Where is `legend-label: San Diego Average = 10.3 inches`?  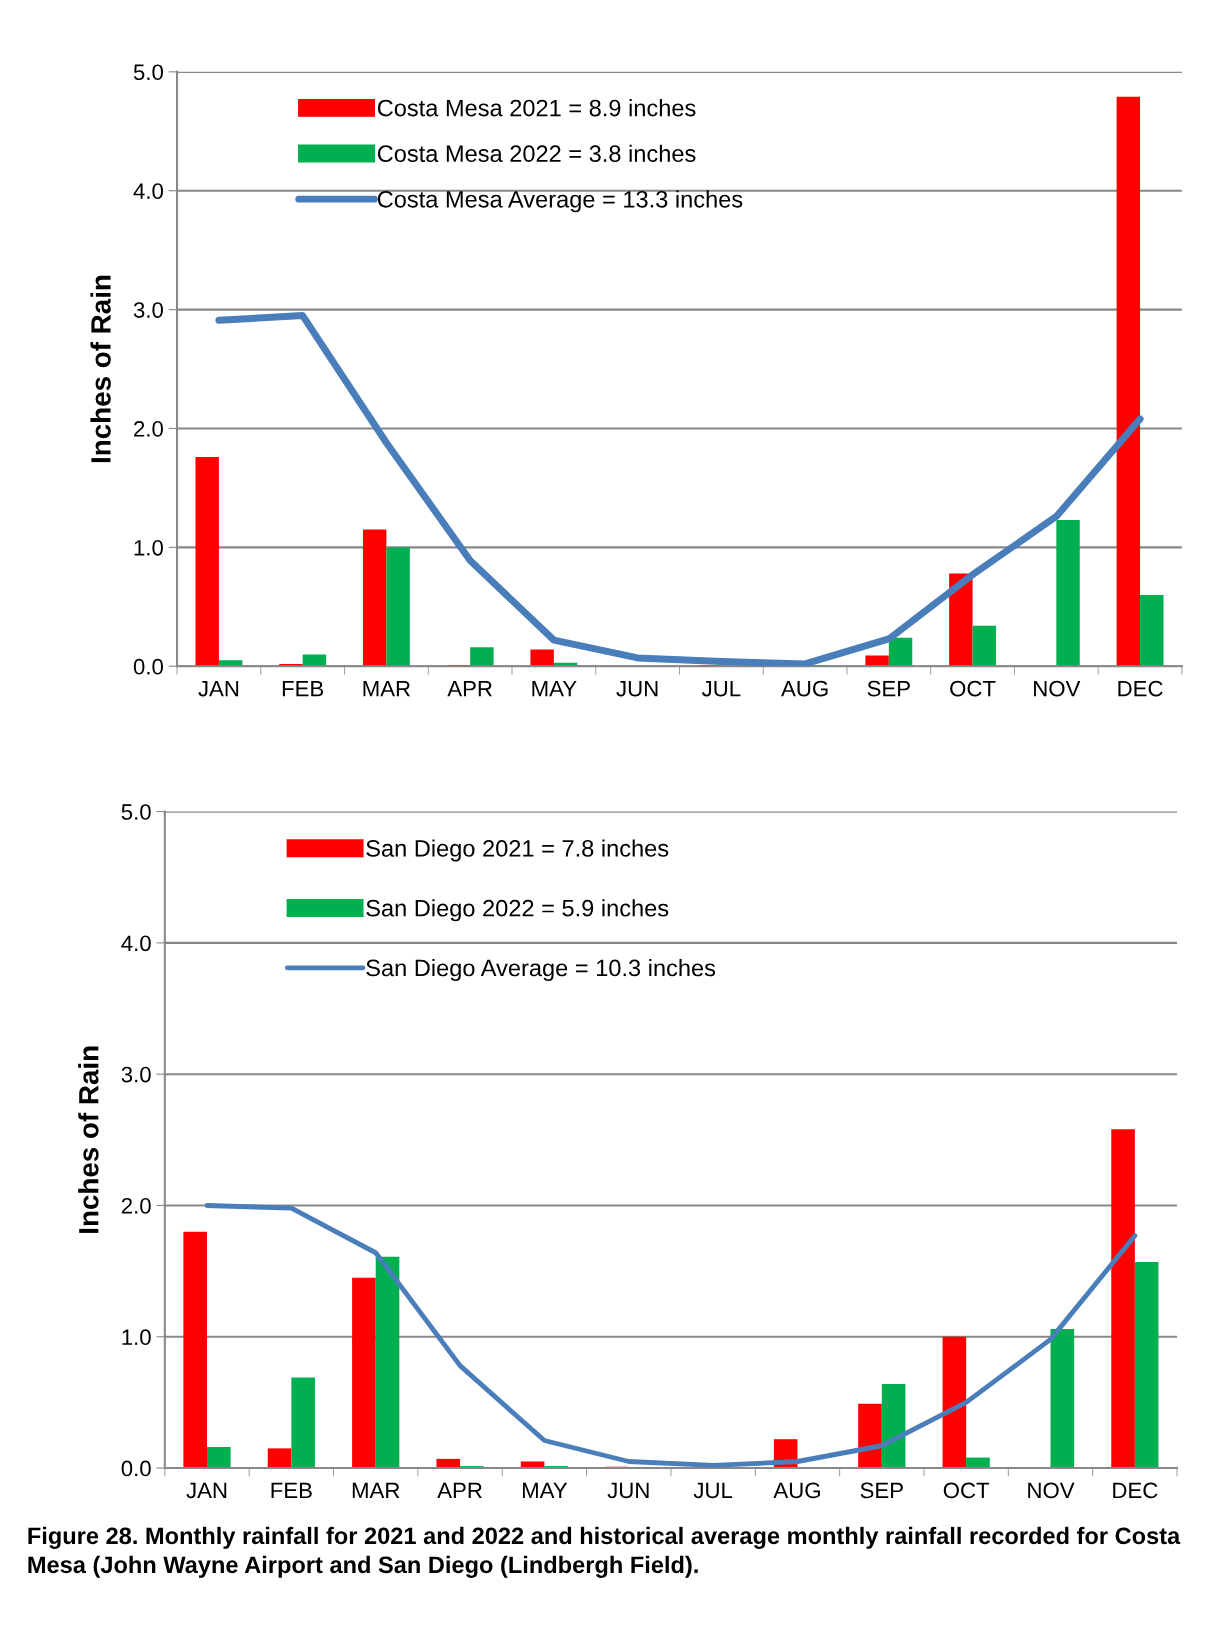
legend-label: San Diego Average = 10.3 inches is located at coordinates (541, 969).